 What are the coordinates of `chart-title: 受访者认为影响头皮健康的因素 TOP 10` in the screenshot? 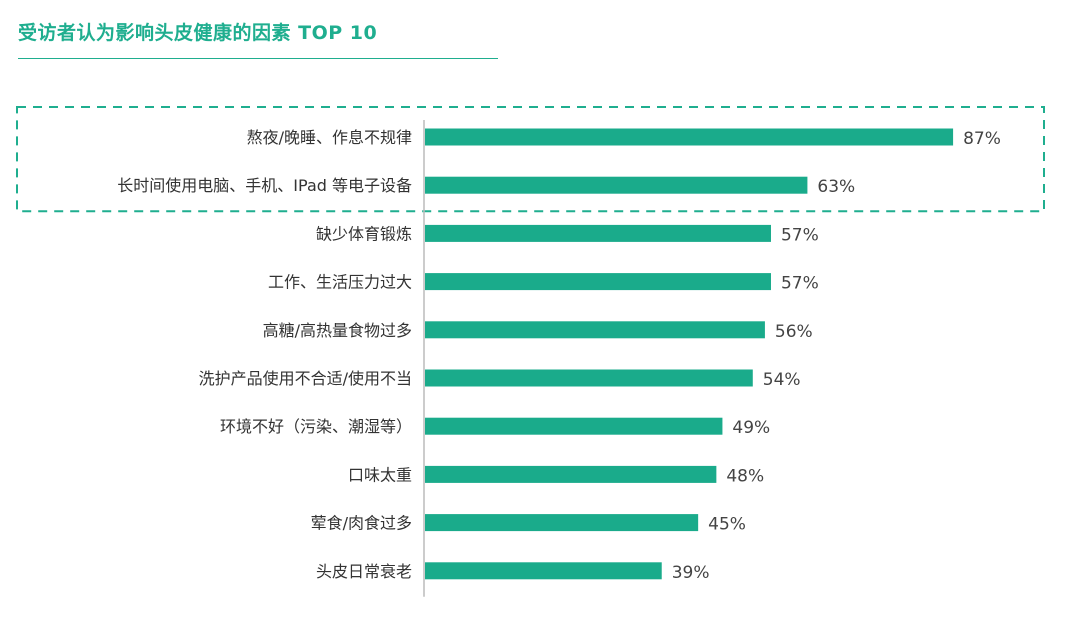 It's located at (198, 33).